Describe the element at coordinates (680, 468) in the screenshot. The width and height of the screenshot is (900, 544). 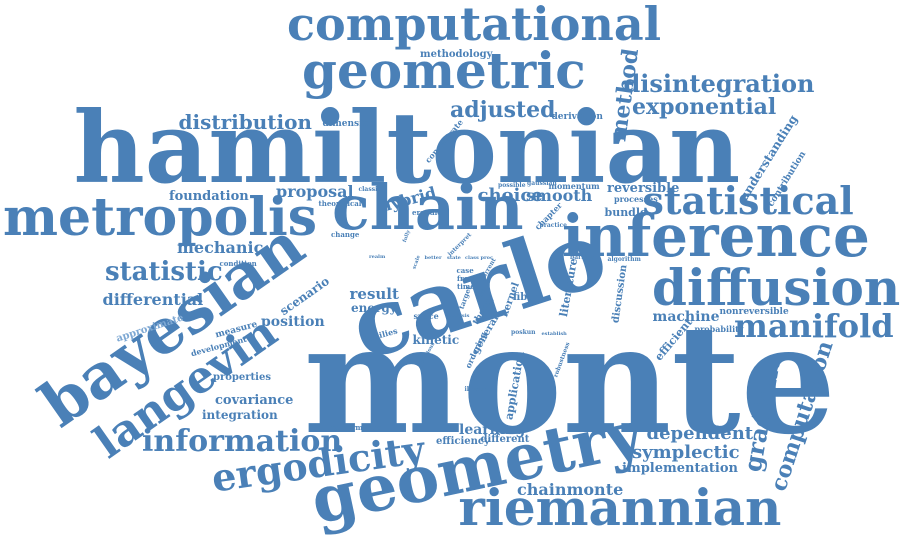
I see `cloud-word: implementation` at that location.